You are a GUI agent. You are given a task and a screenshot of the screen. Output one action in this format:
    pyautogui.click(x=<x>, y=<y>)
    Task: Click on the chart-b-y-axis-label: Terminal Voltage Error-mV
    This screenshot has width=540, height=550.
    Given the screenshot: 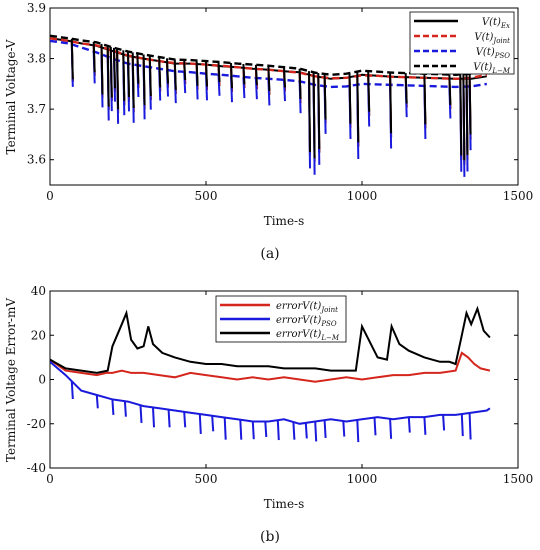 What is the action you would take?
    pyautogui.click(x=11, y=380)
    